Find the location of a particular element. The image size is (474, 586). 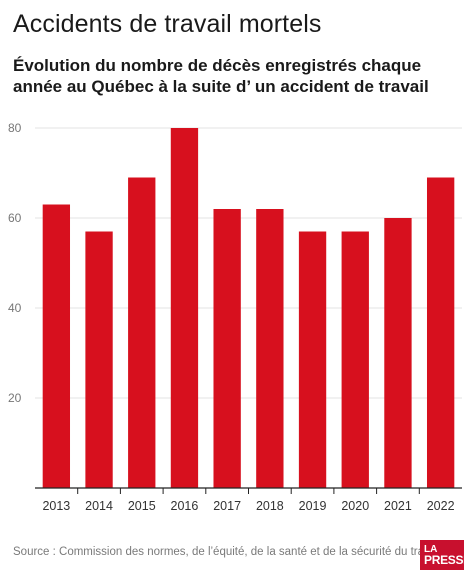

bar-2019 is located at coordinates (312, 359).